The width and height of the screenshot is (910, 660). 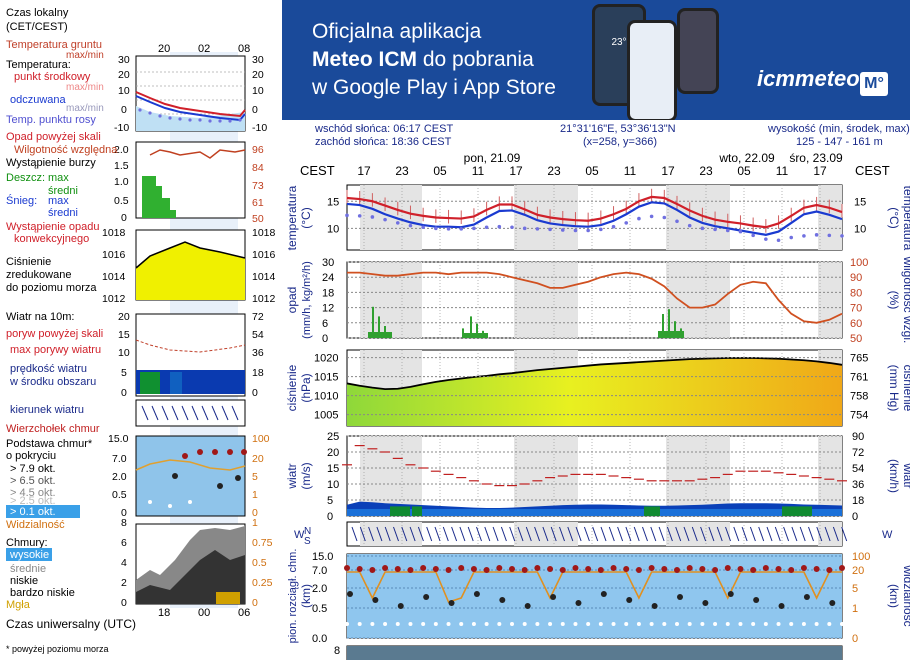 I want to click on svg-text: 15.0, so click(x=118, y=439).